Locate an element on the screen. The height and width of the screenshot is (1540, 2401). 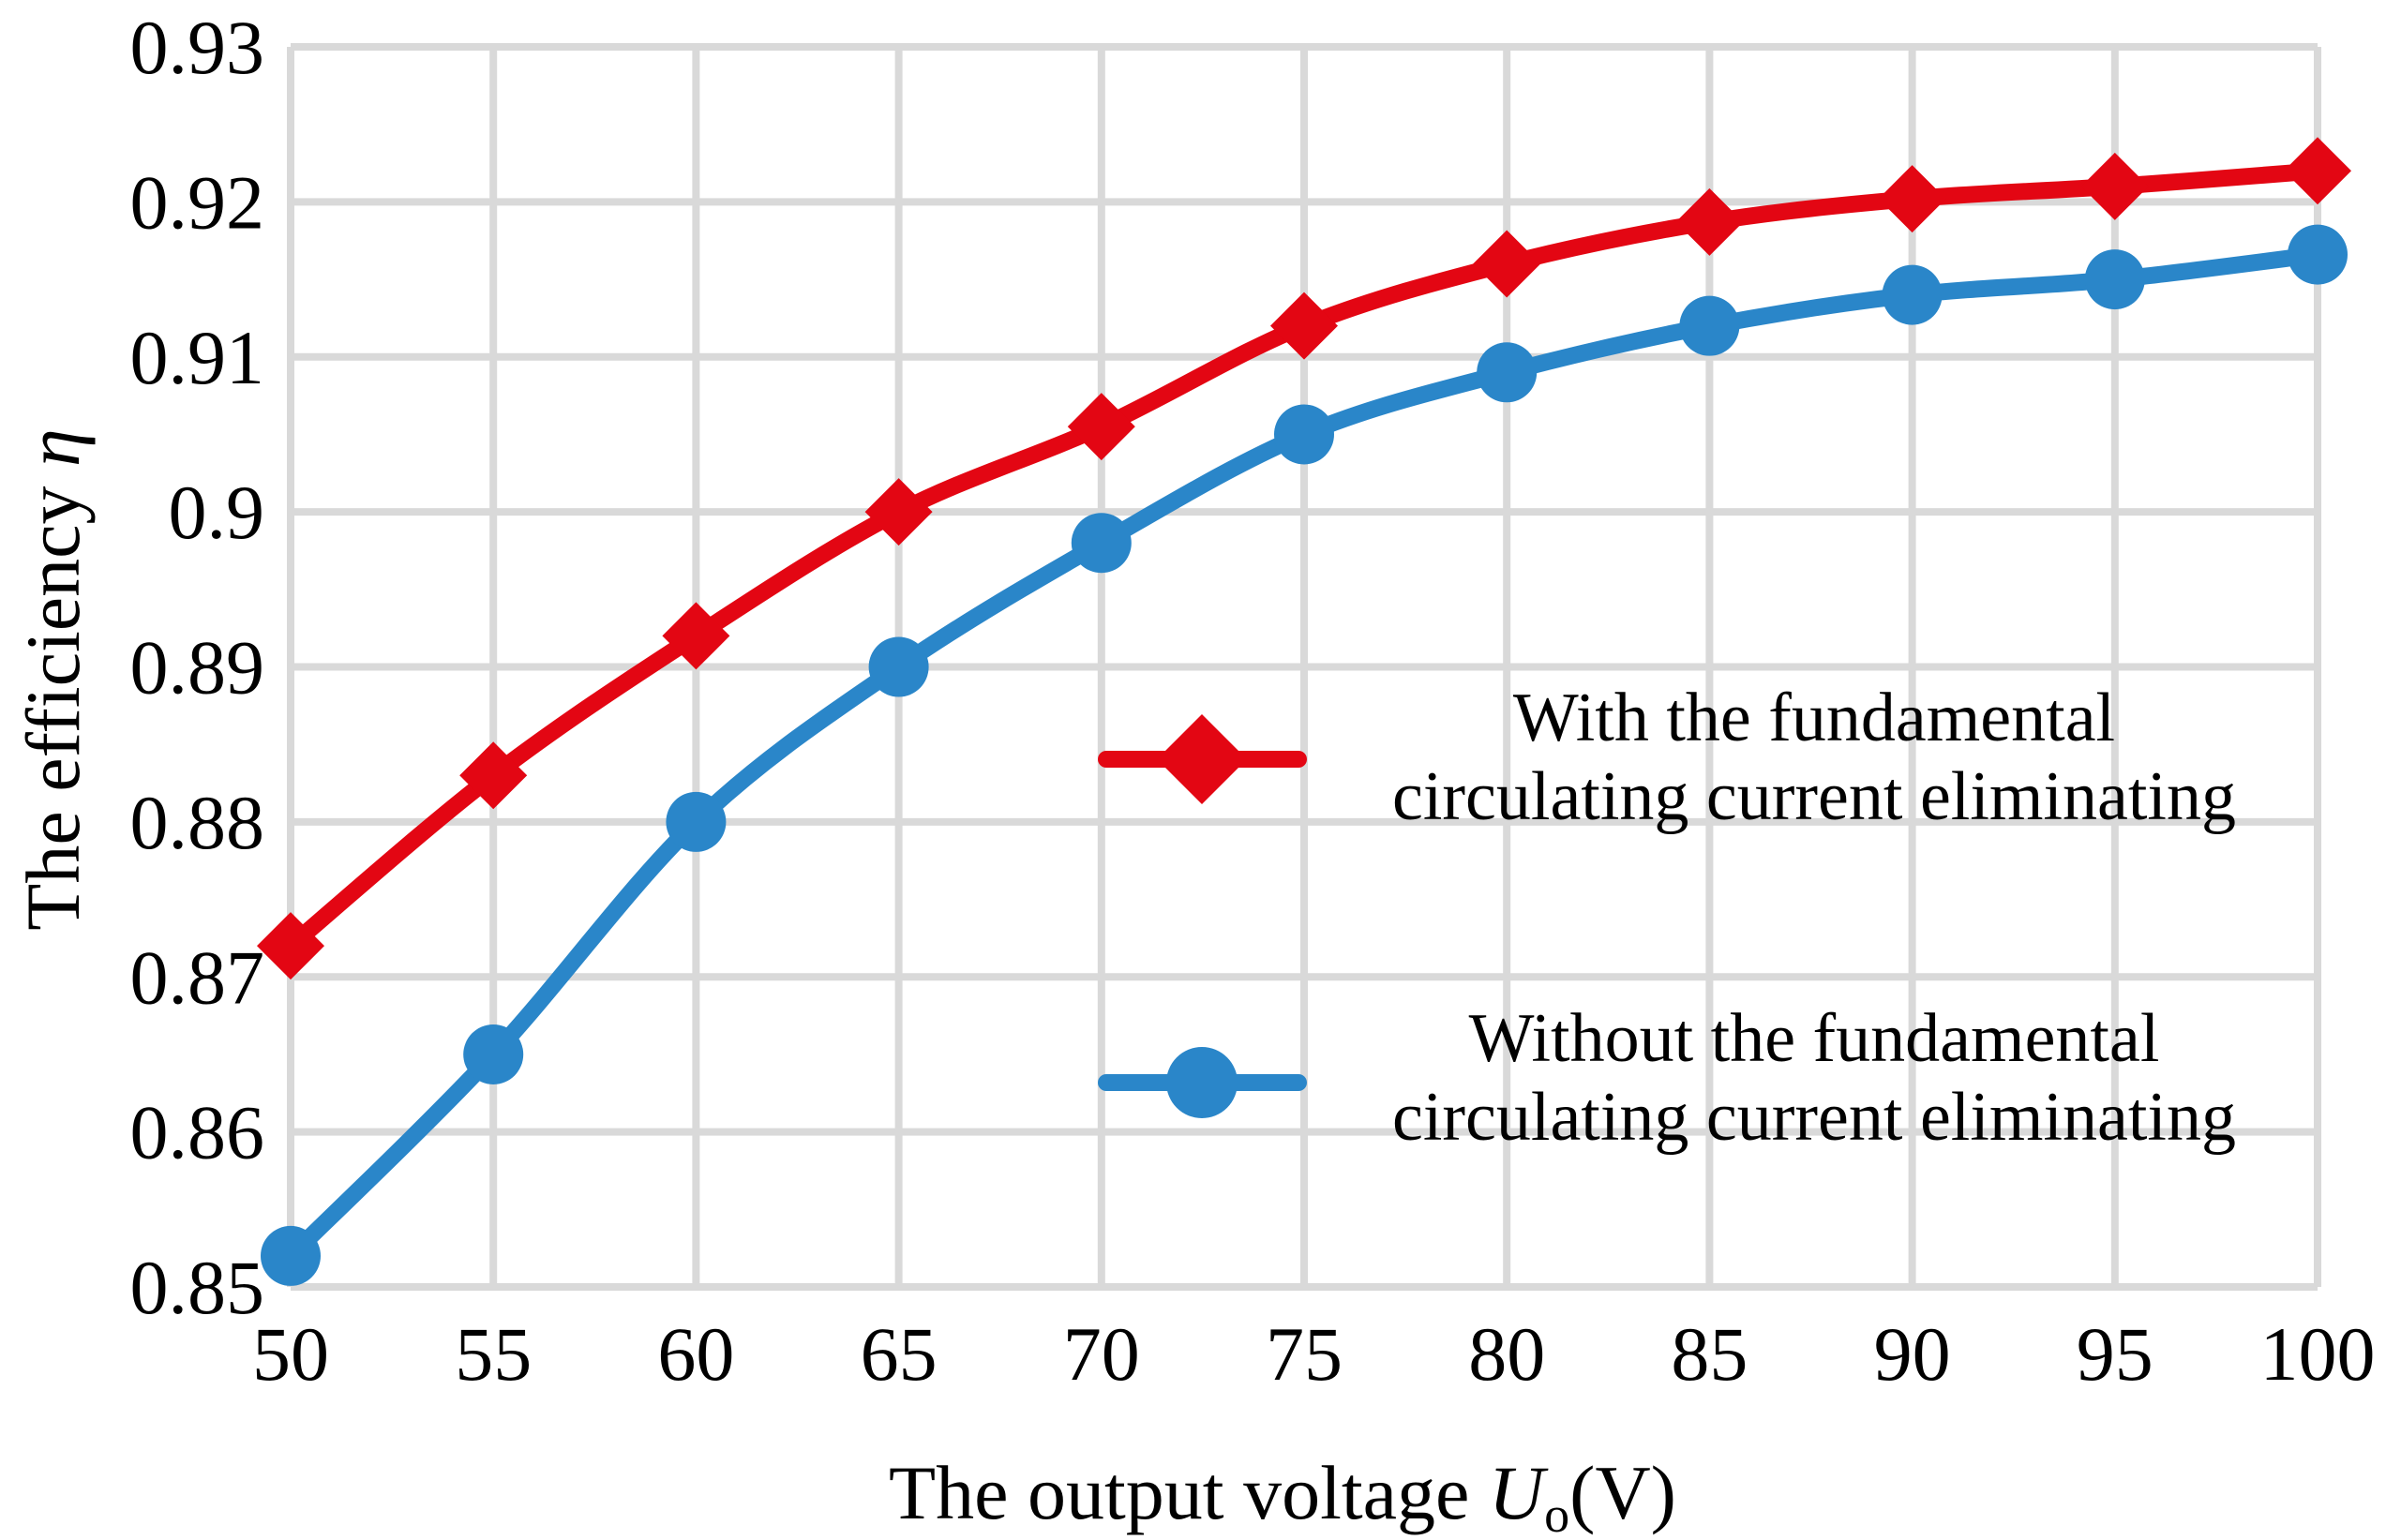
y-tick-label: 0.9 is located at coordinates (217, 513).